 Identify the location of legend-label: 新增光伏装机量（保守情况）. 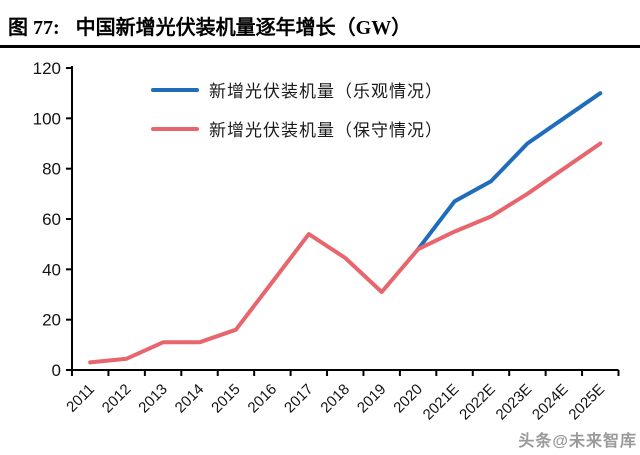
(326, 130).